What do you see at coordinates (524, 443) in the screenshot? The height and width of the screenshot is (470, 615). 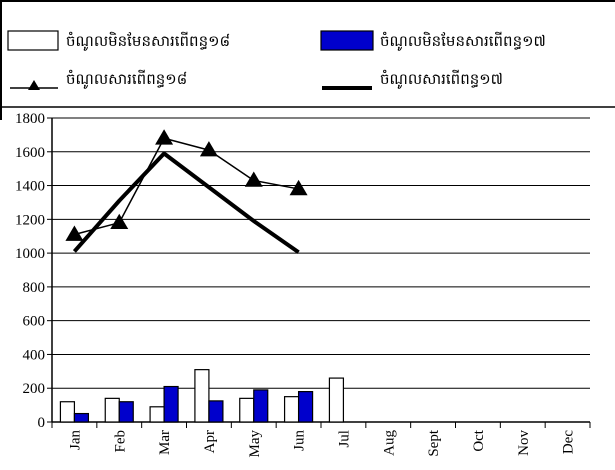 I see `x-tick-label: Nov` at bounding box center [524, 443].